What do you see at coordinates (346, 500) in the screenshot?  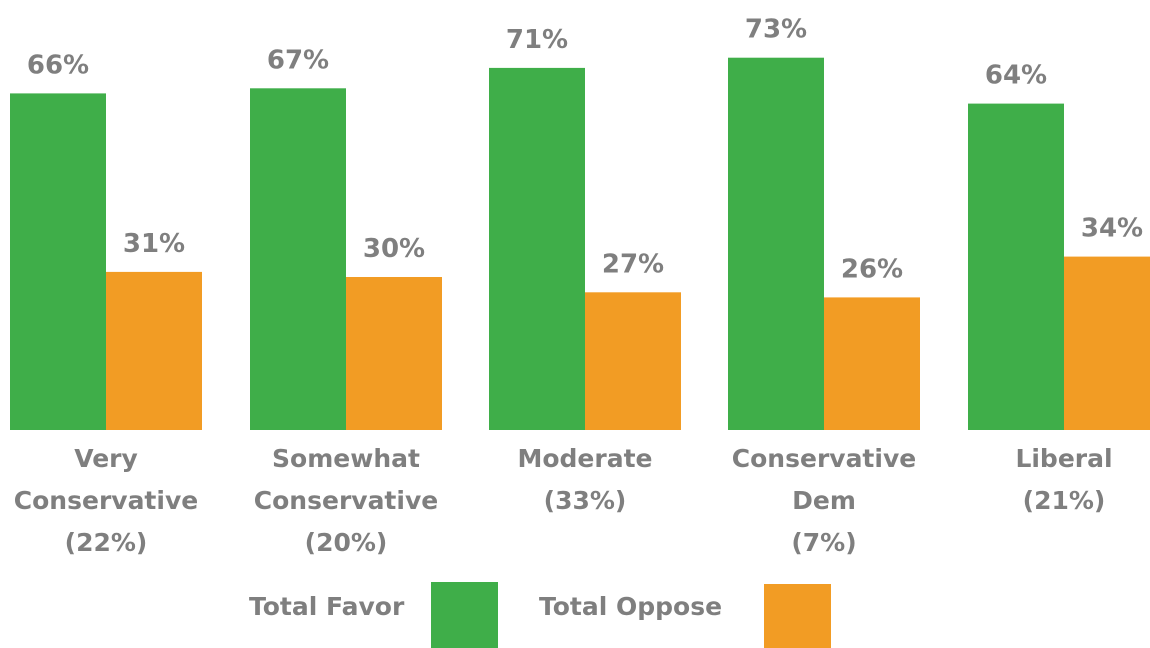 I see `category-label-1: Somewhat Conservative (20%)` at bounding box center [346, 500].